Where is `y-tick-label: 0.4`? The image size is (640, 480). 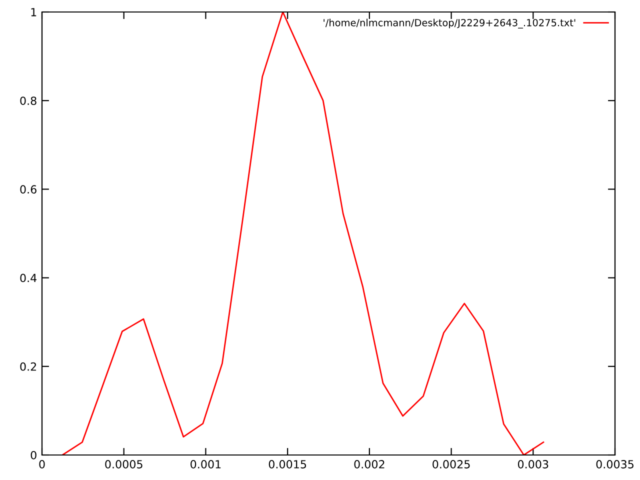
y-tick-label: 0.4 is located at coordinates (28, 278).